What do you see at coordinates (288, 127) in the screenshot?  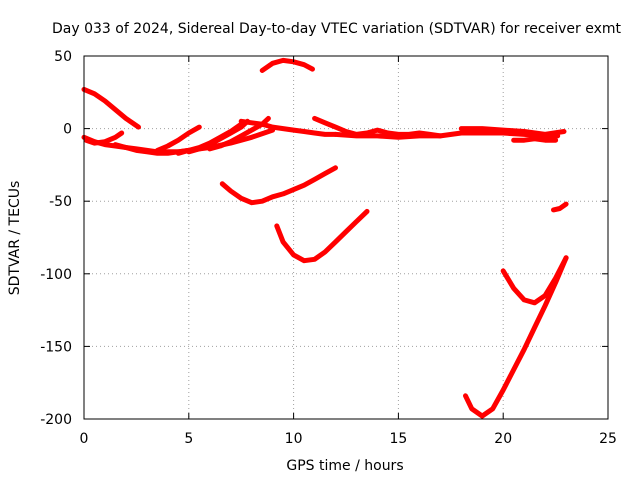 I see `series-track-i` at bounding box center [288, 127].